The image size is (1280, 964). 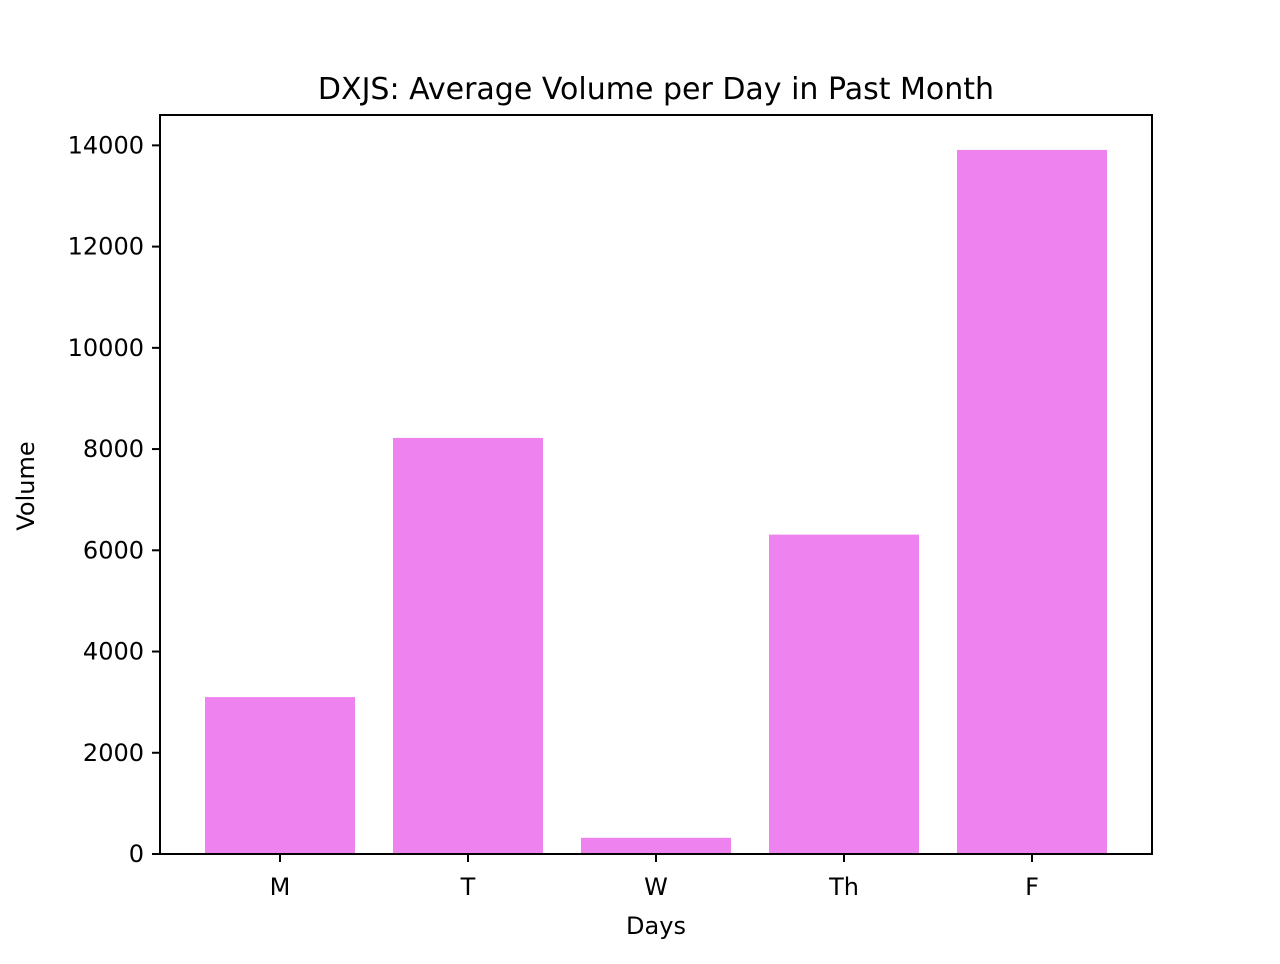 What do you see at coordinates (106, 247) in the screenshot?
I see `y-tick-label: 12000` at bounding box center [106, 247].